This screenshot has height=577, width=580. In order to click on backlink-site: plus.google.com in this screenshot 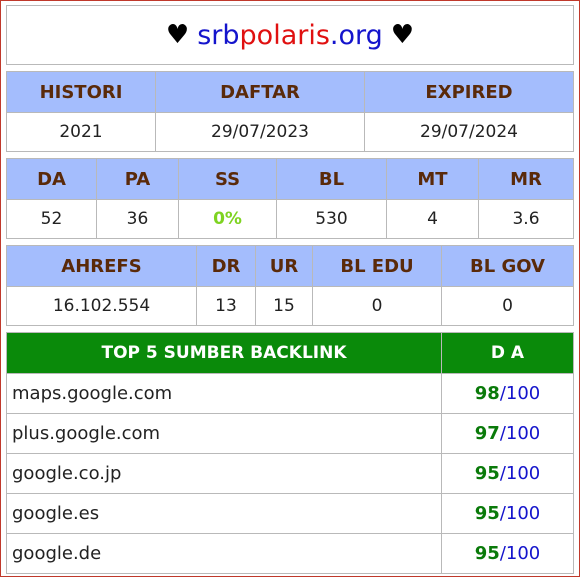, I will do `click(224, 433)`.